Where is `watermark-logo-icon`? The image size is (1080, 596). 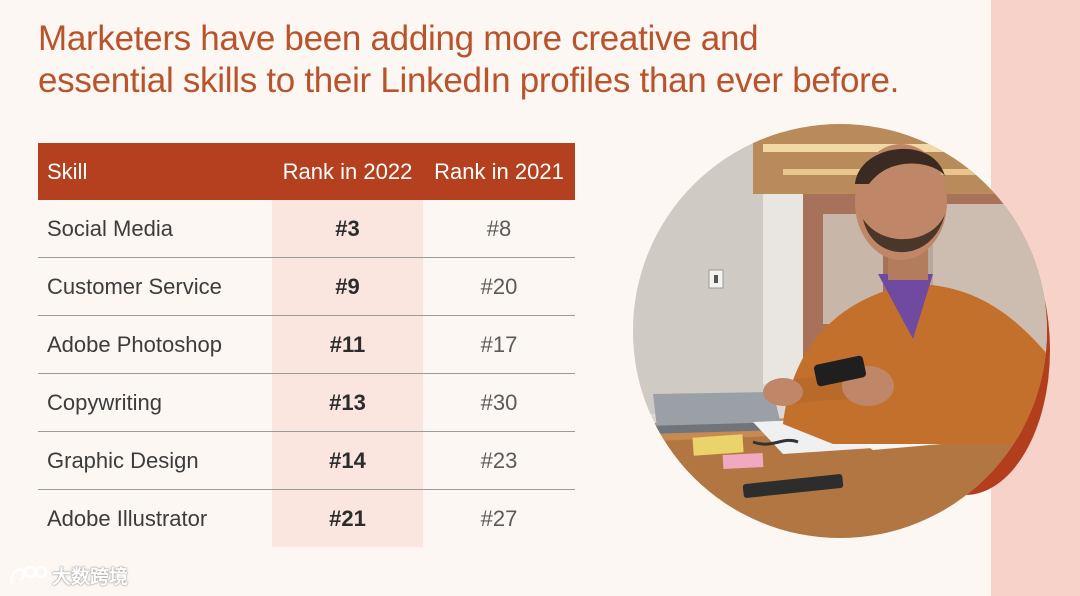
watermark-logo-icon is located at coordinates (29, 574).